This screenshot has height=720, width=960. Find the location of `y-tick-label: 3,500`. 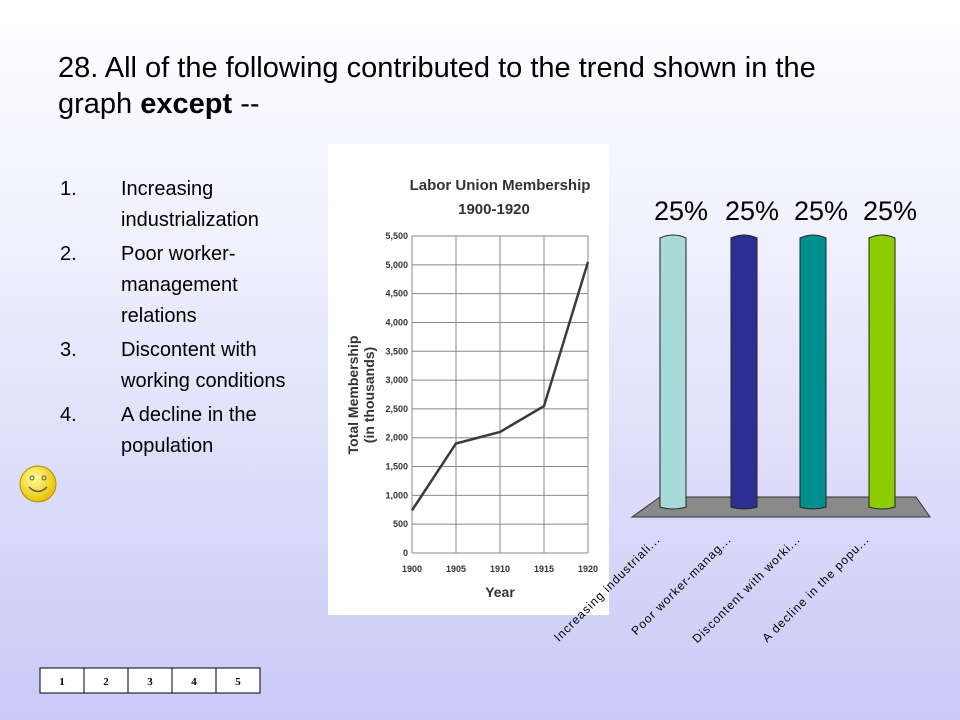

y-tick-label: 3,500 is located at coordinates (396, 351).